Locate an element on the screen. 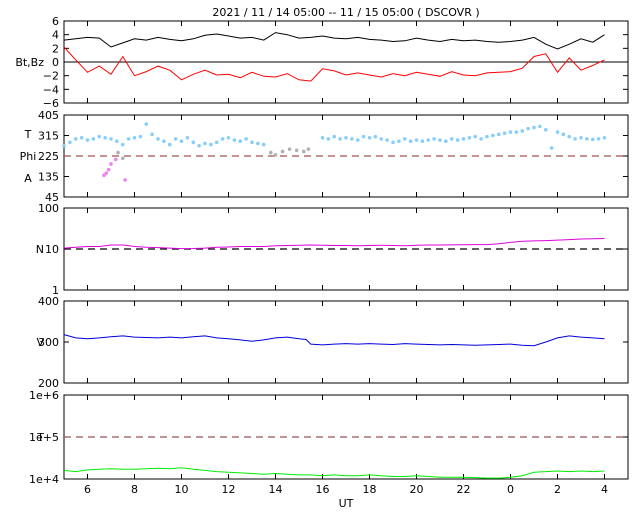 The height and width of the screenshot is (512, 640). y-tick-label-phi-angle: 315 is located at coordinates (48, 136).